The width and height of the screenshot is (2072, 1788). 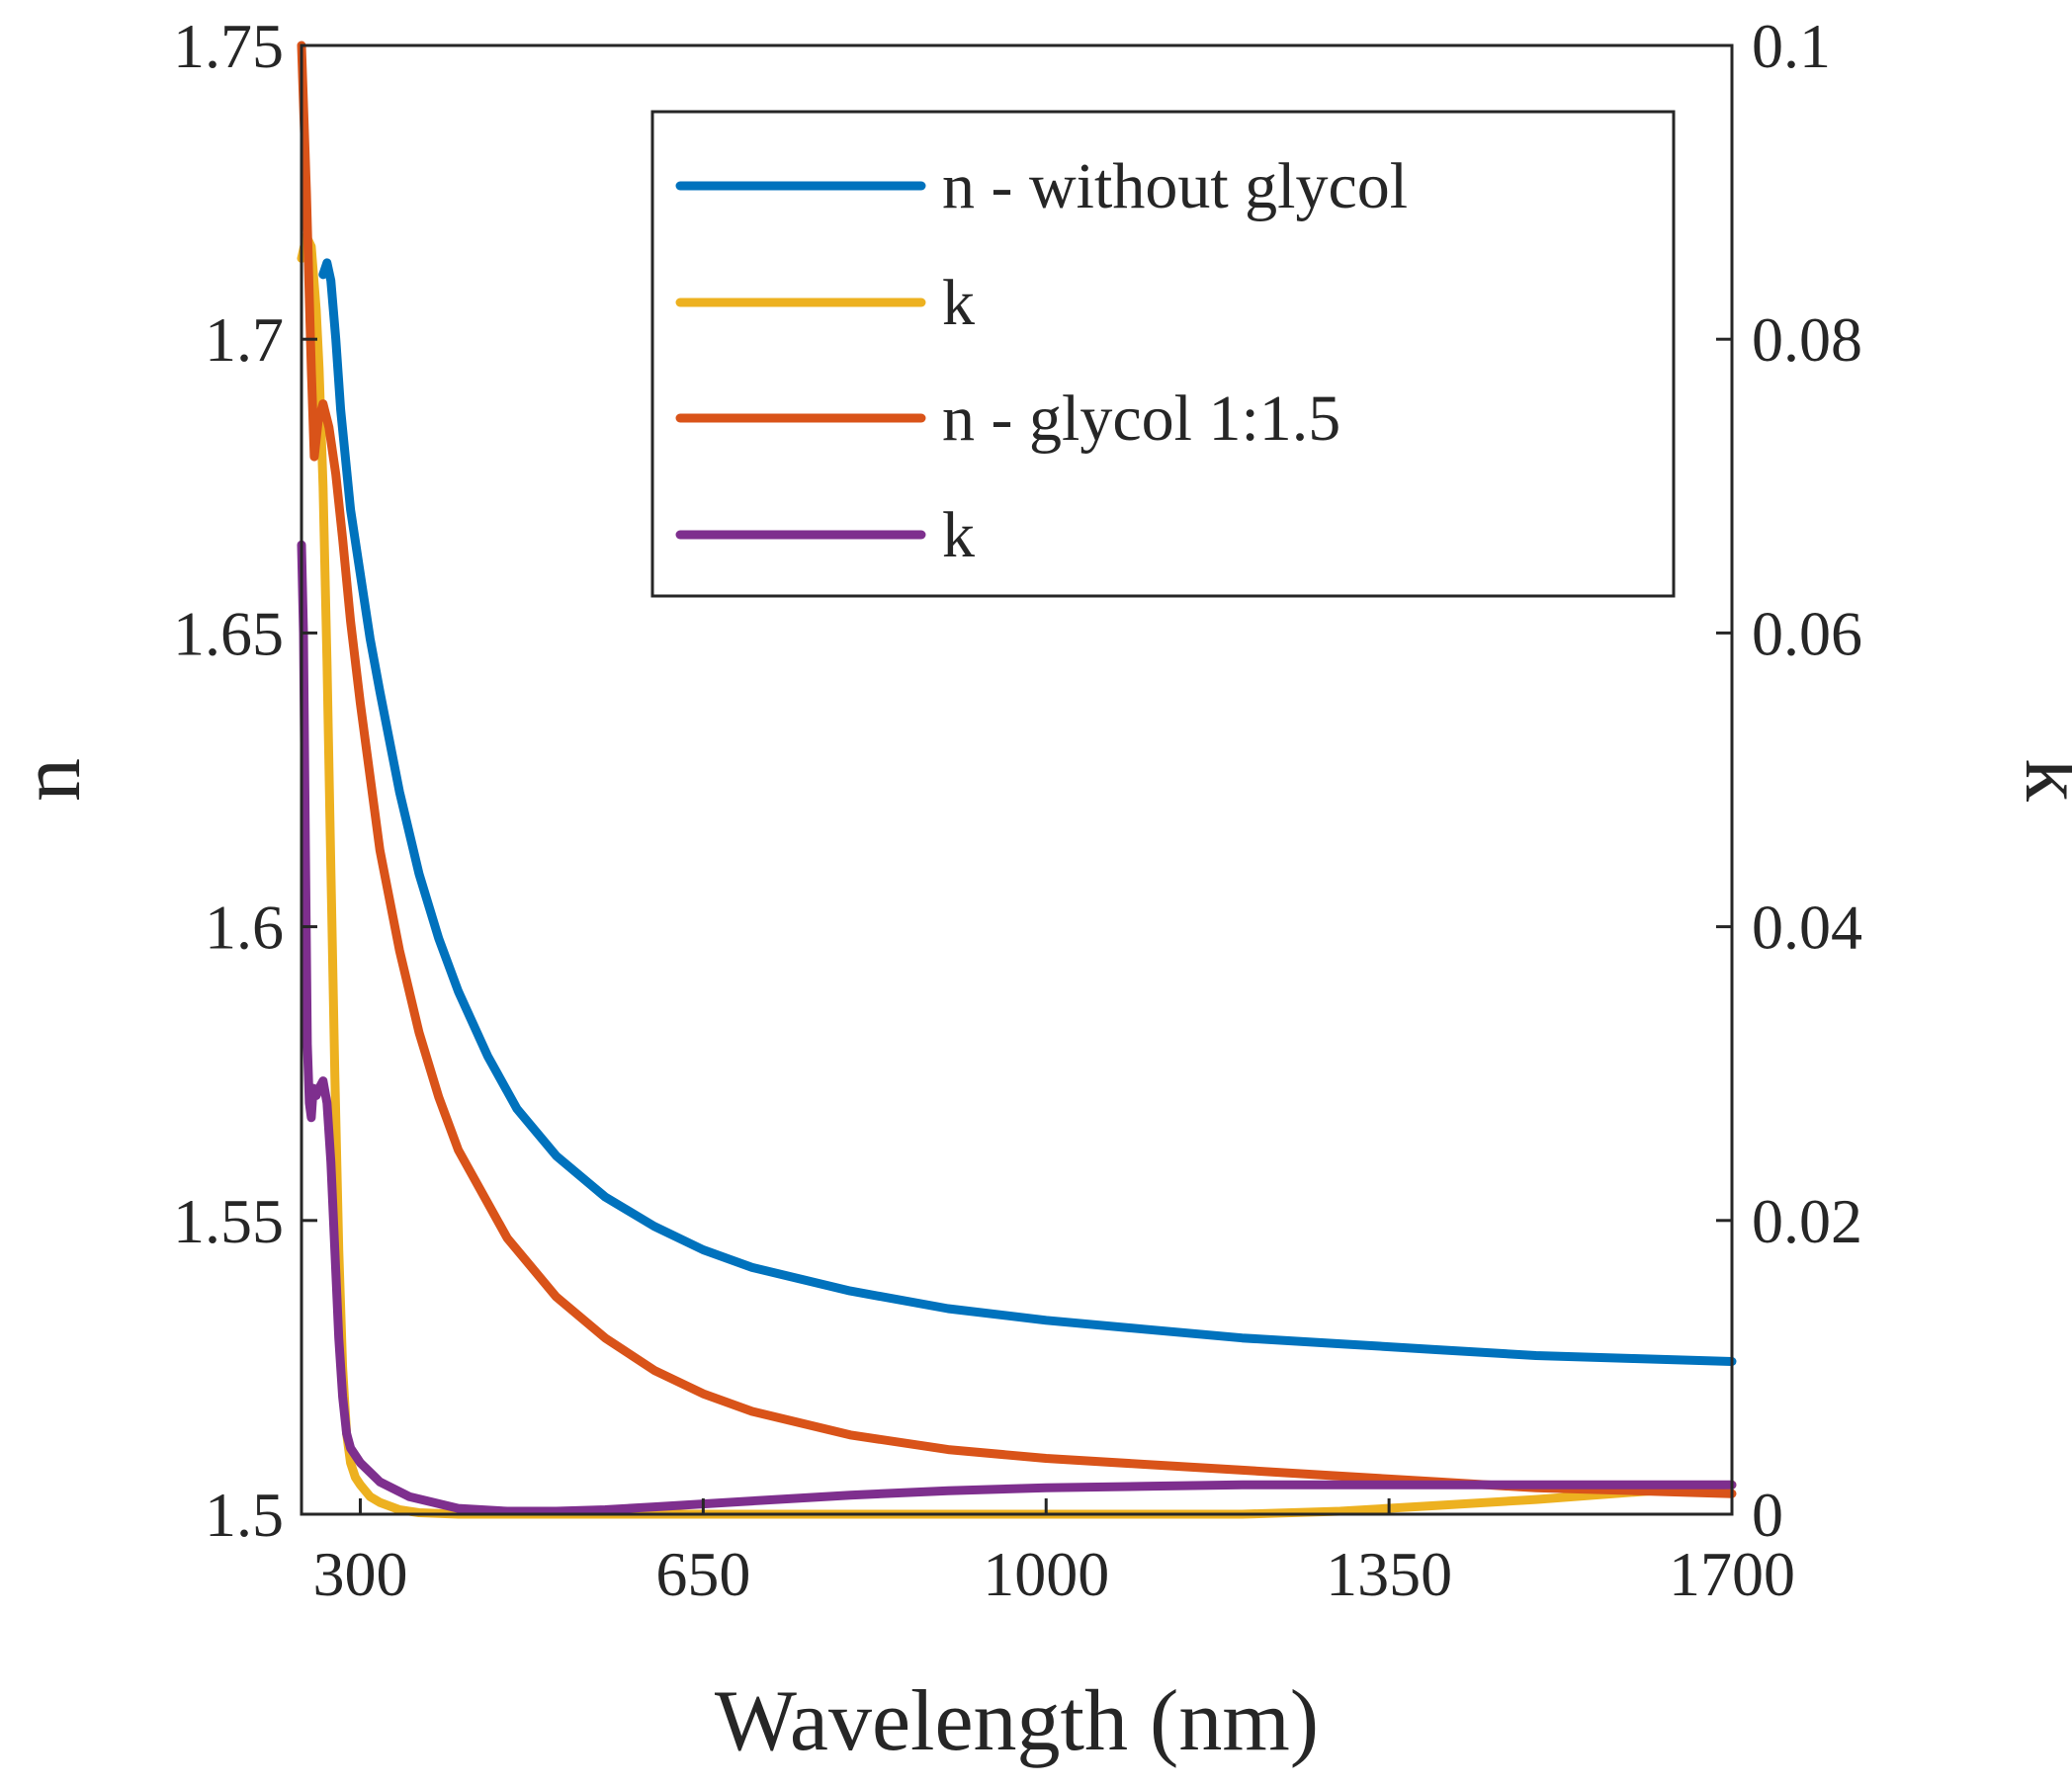 I want to click on y-right-tick-label: 0, so click(x=1767, y=1515).